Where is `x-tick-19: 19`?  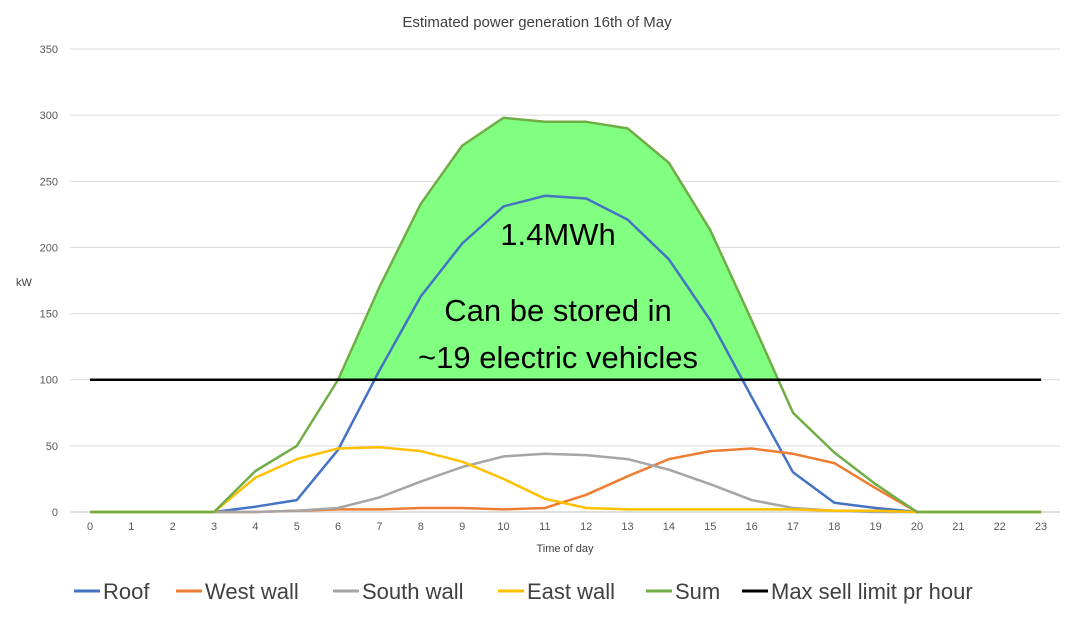 x-tick-19: 19 is located at coordinates (876, 527).